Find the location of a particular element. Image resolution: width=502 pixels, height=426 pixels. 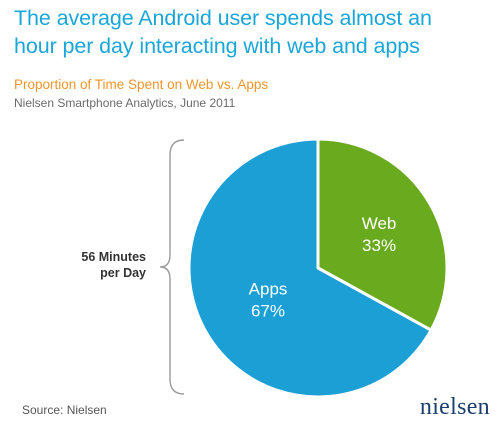

curly-brace is located at coordinates (172, 267).